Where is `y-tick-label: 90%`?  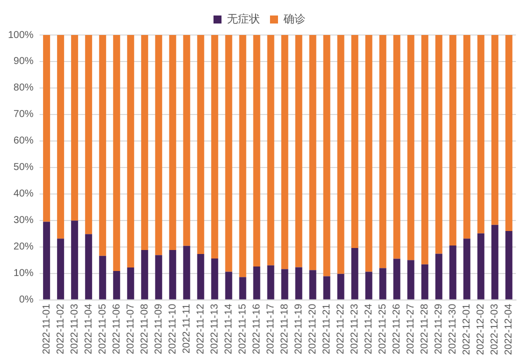
y-tick-label: 90% is located at coordinates (24, 62).